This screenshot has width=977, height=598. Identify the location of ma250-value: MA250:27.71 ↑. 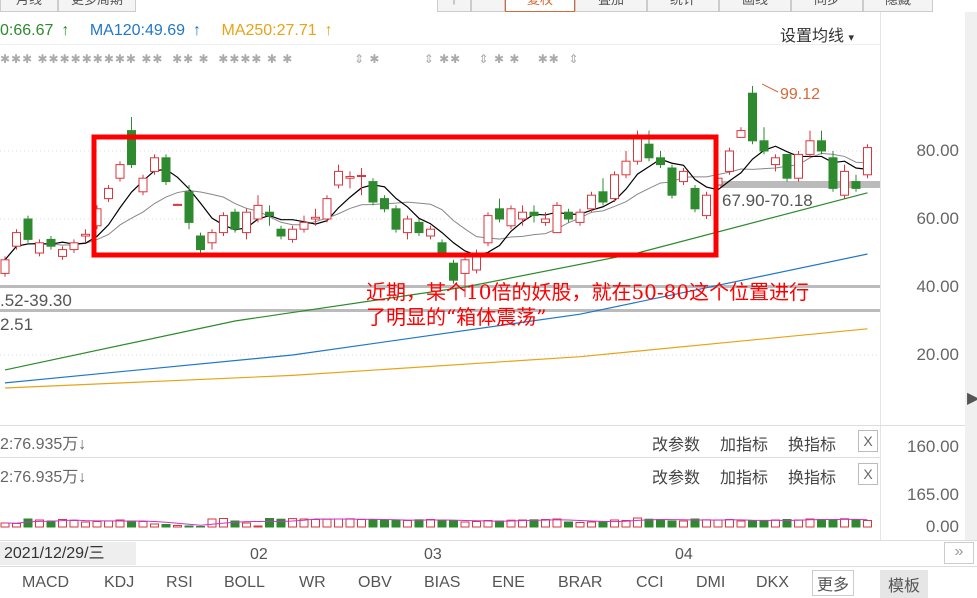
(277, 30).